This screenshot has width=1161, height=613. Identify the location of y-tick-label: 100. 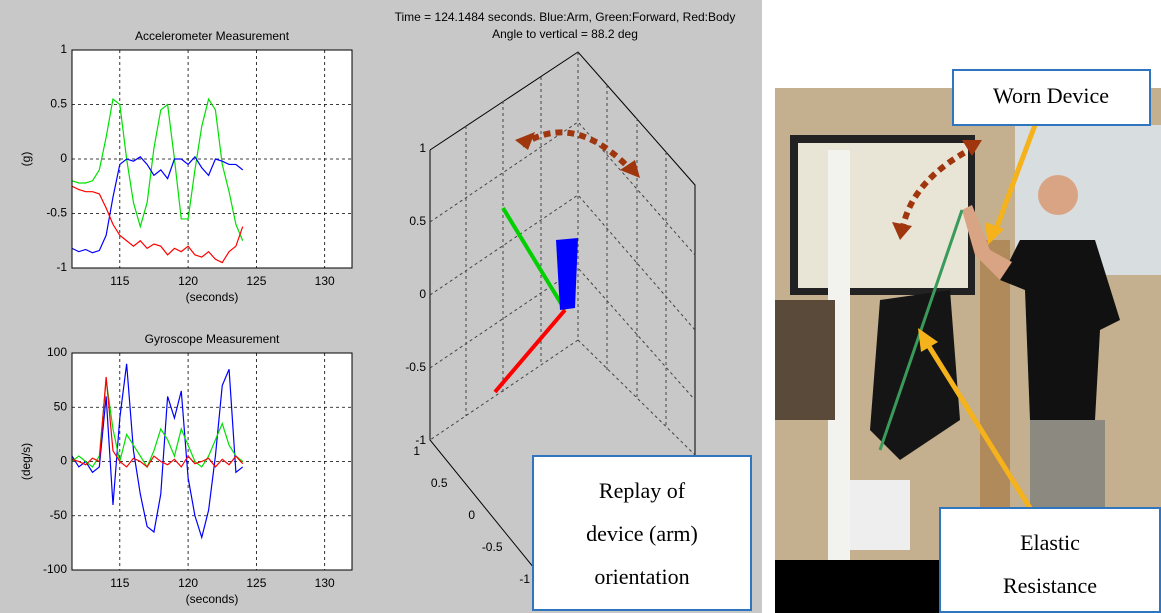
(57, 352).